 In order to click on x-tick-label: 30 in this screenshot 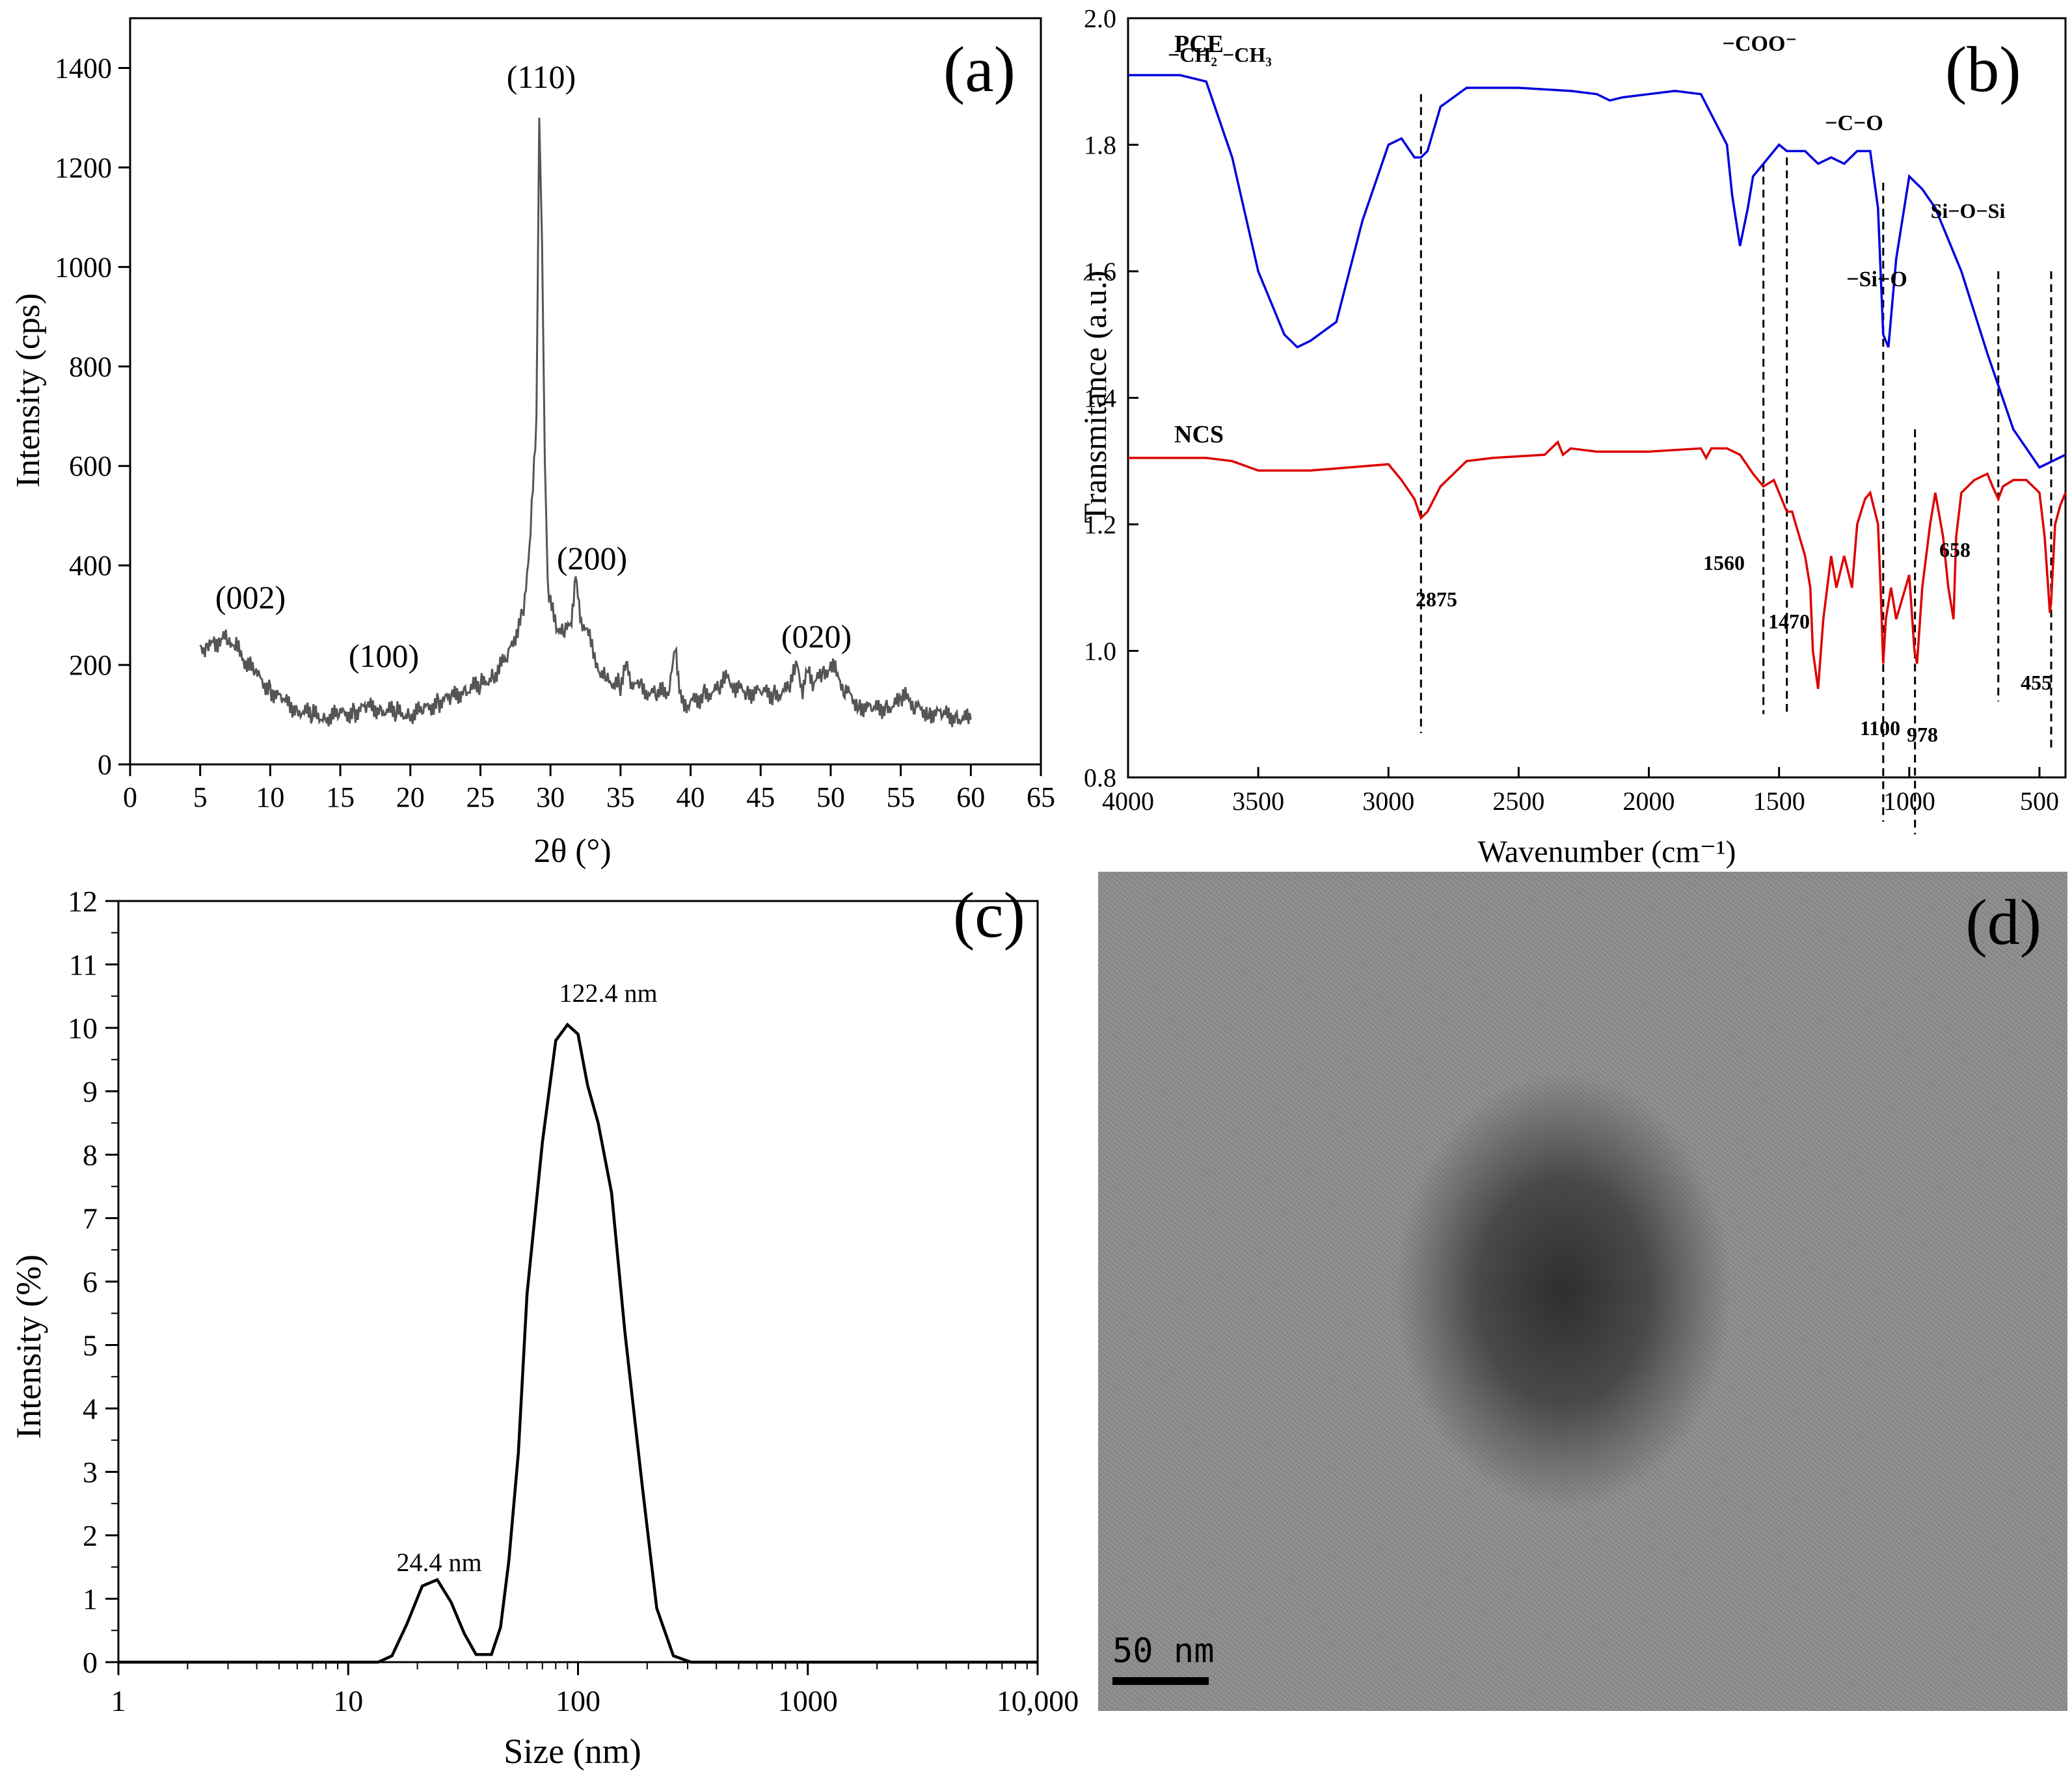, I will do `click(550, 797)`.